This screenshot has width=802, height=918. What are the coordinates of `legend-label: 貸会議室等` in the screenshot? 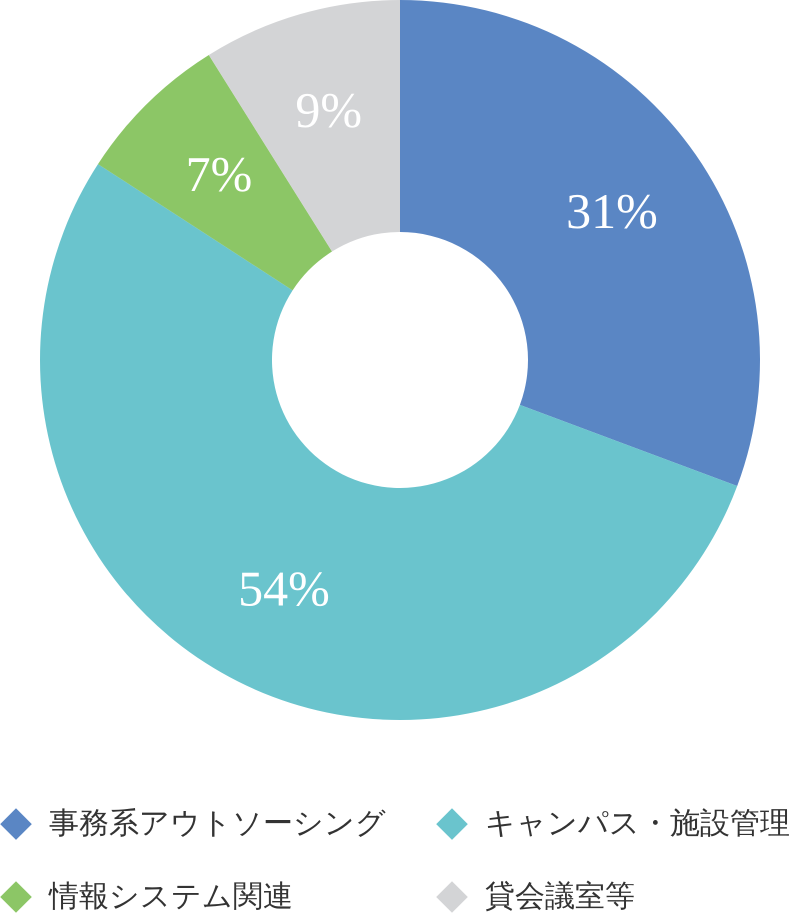 It's located at (560, 896).